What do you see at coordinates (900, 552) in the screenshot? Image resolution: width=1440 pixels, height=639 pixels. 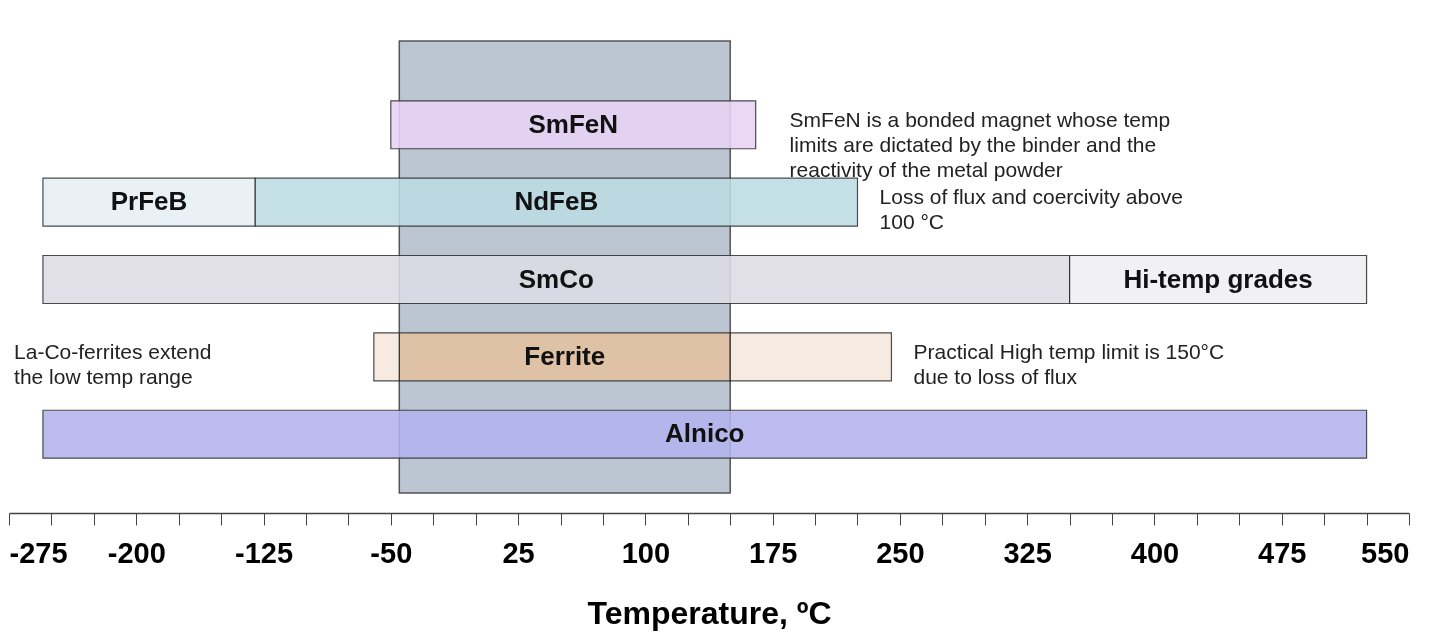 I see `x-tick-label: 250` at bounding box center [900, 552].